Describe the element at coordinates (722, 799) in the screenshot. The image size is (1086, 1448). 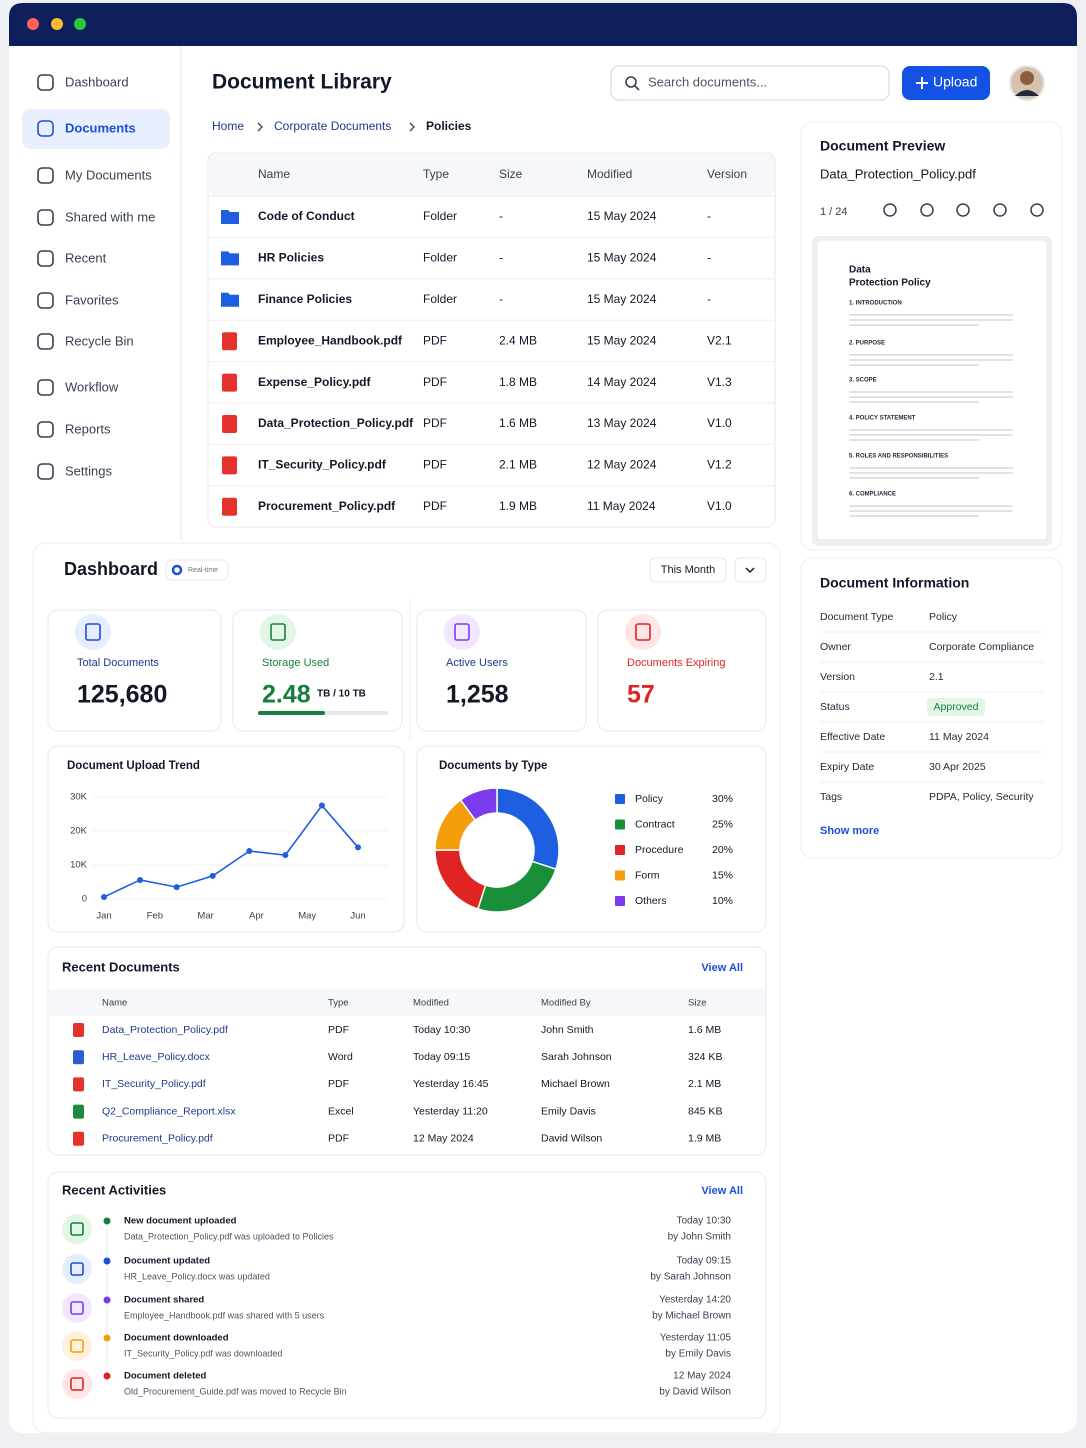
I see `legend-value: 30%` at that location.